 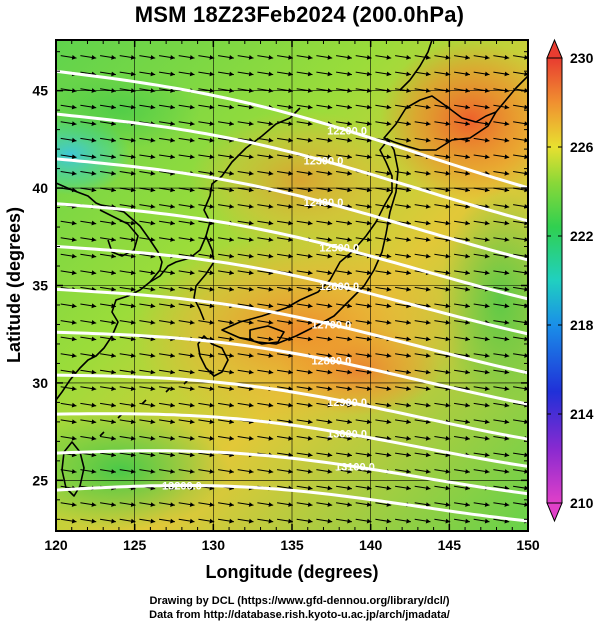 I want to click on x-tick-label: 135, so click(x=292, y=545).